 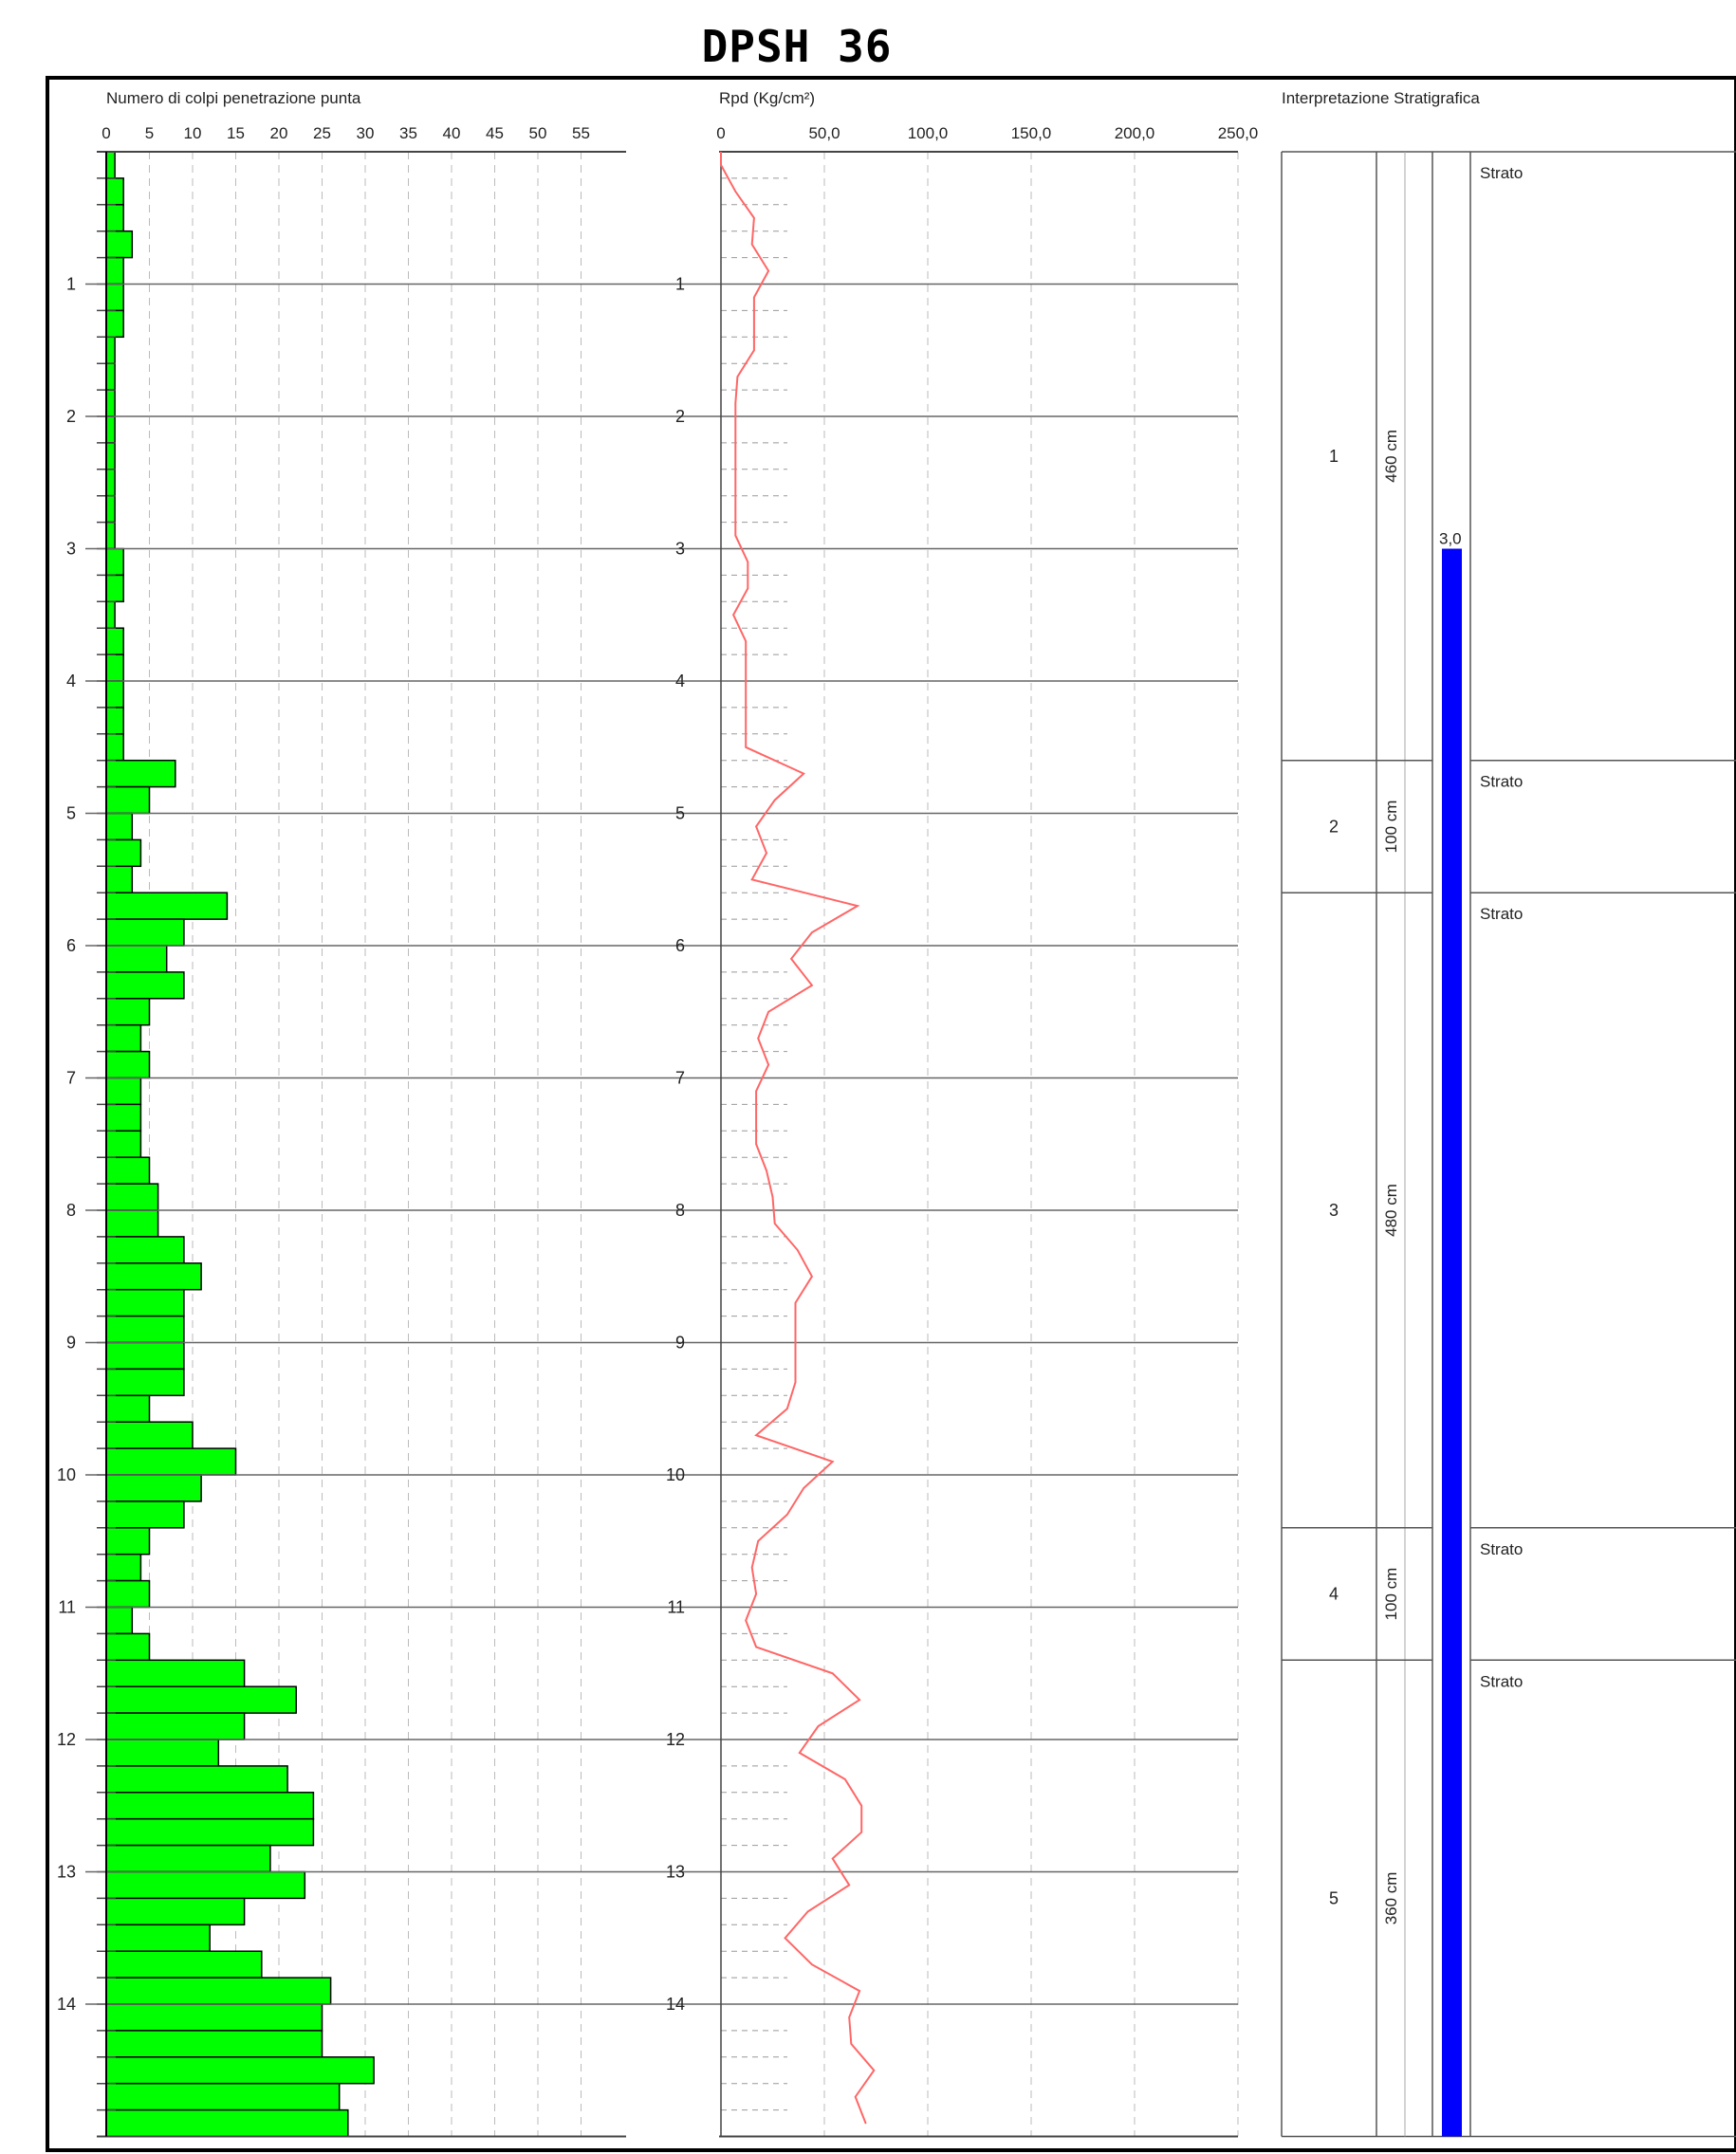 What do you see at coordinates (1239, 133) in the screenshot?
I see `rpd-x-tick-label: 250,0` at bounding box center [1239, 133].